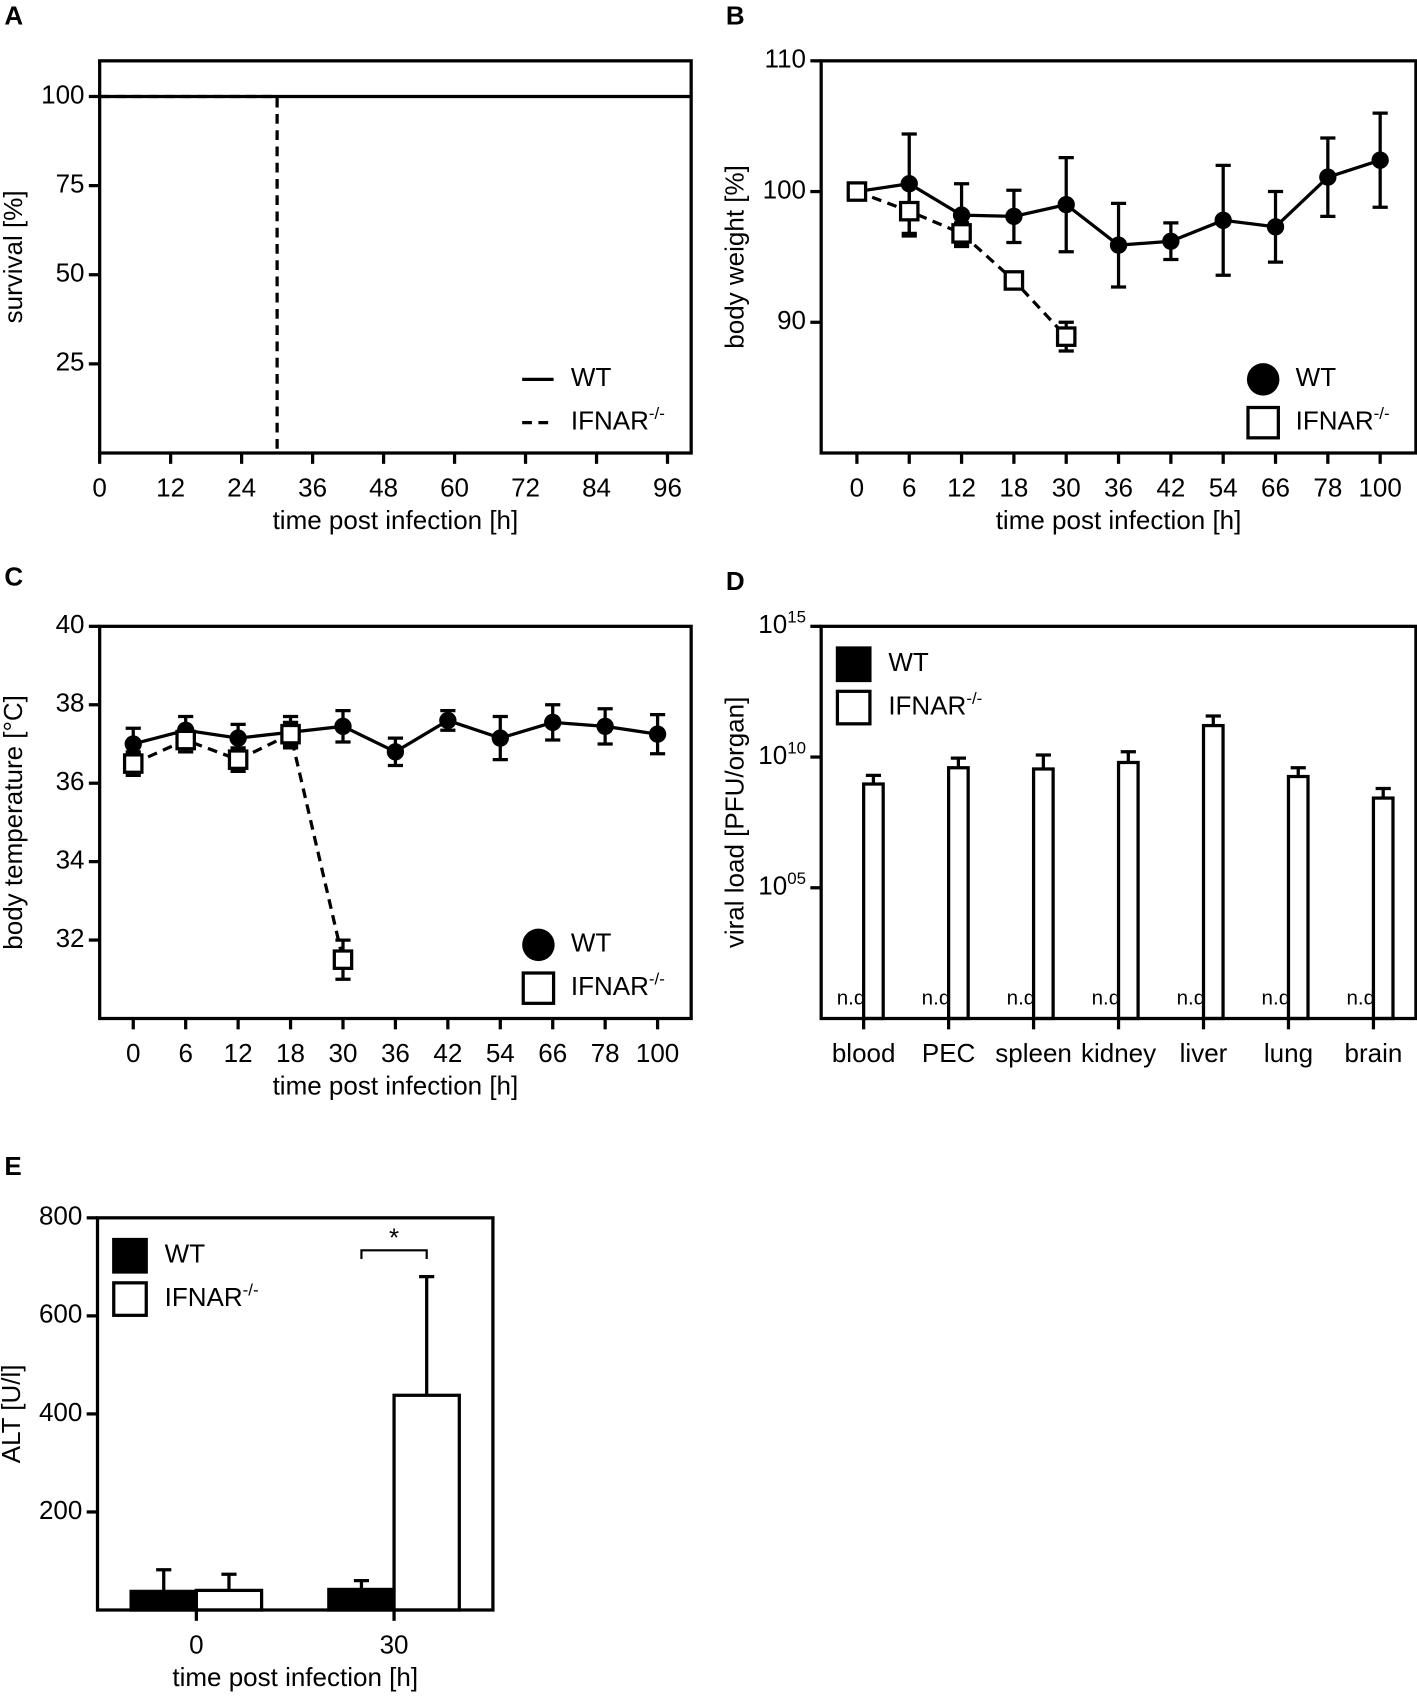  What do you see at coordinates (782, 623) in the screenshot?
I see `y-tick-label: 1015` at bounding box center [782, 623].